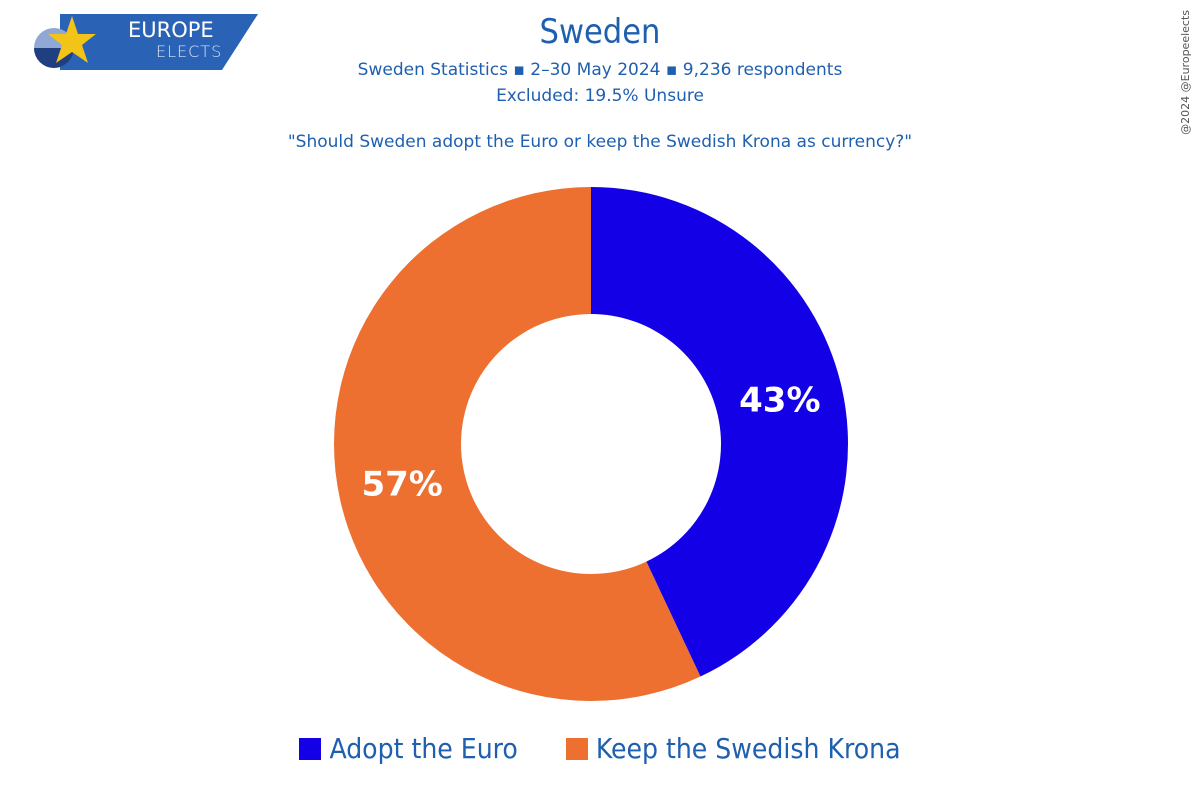 Image resolution: width=1200 pixels, height=791 pixels. I want to click on logo-graphic, so click(146, 42).